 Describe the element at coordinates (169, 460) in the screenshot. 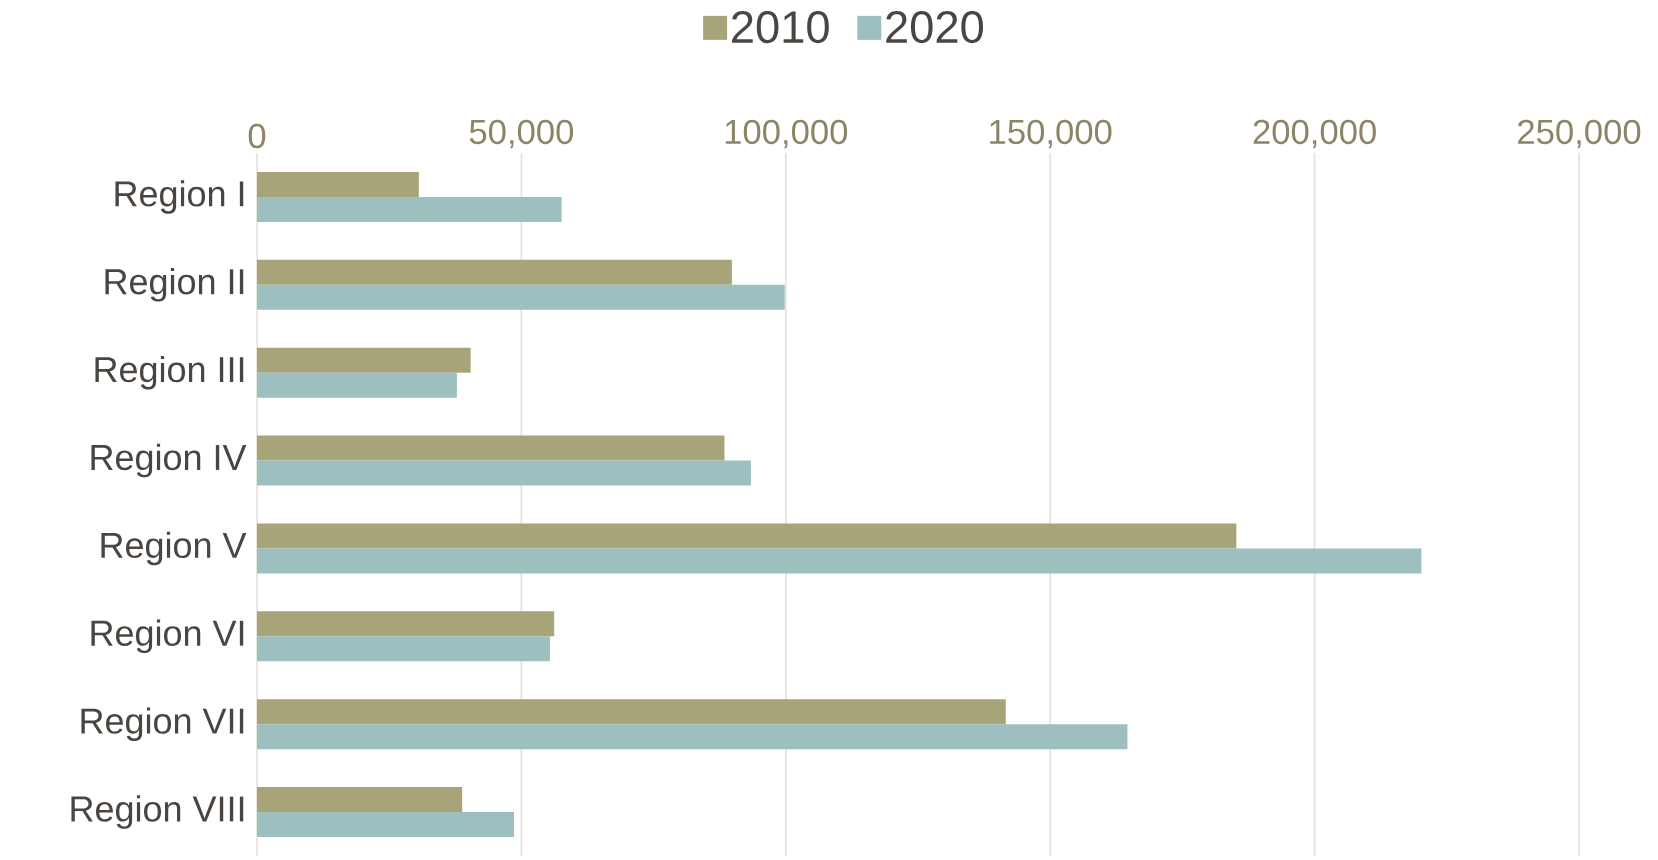

I see `y-tick-label: Region IV` at that location.